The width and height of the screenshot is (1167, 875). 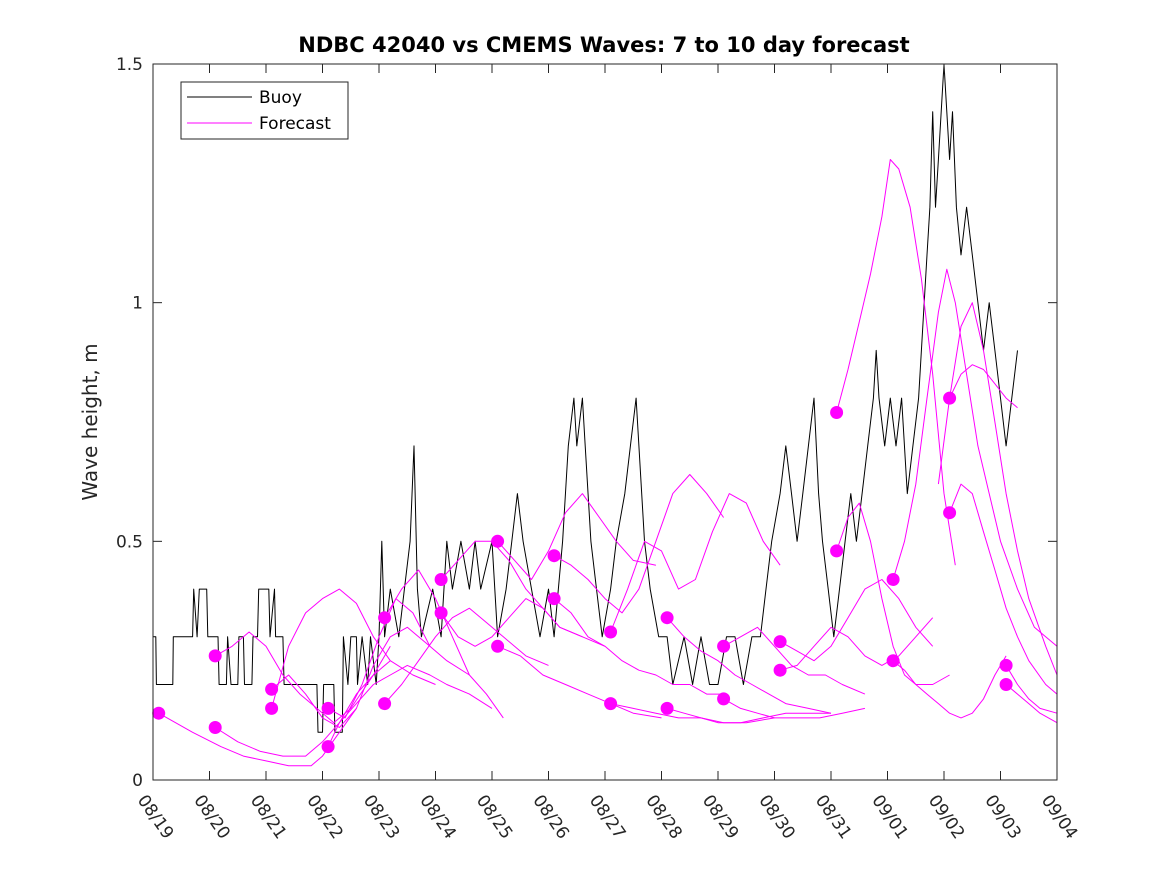 I want to click on legend-forecast-label: Forecast, so click(x=295, y=124).